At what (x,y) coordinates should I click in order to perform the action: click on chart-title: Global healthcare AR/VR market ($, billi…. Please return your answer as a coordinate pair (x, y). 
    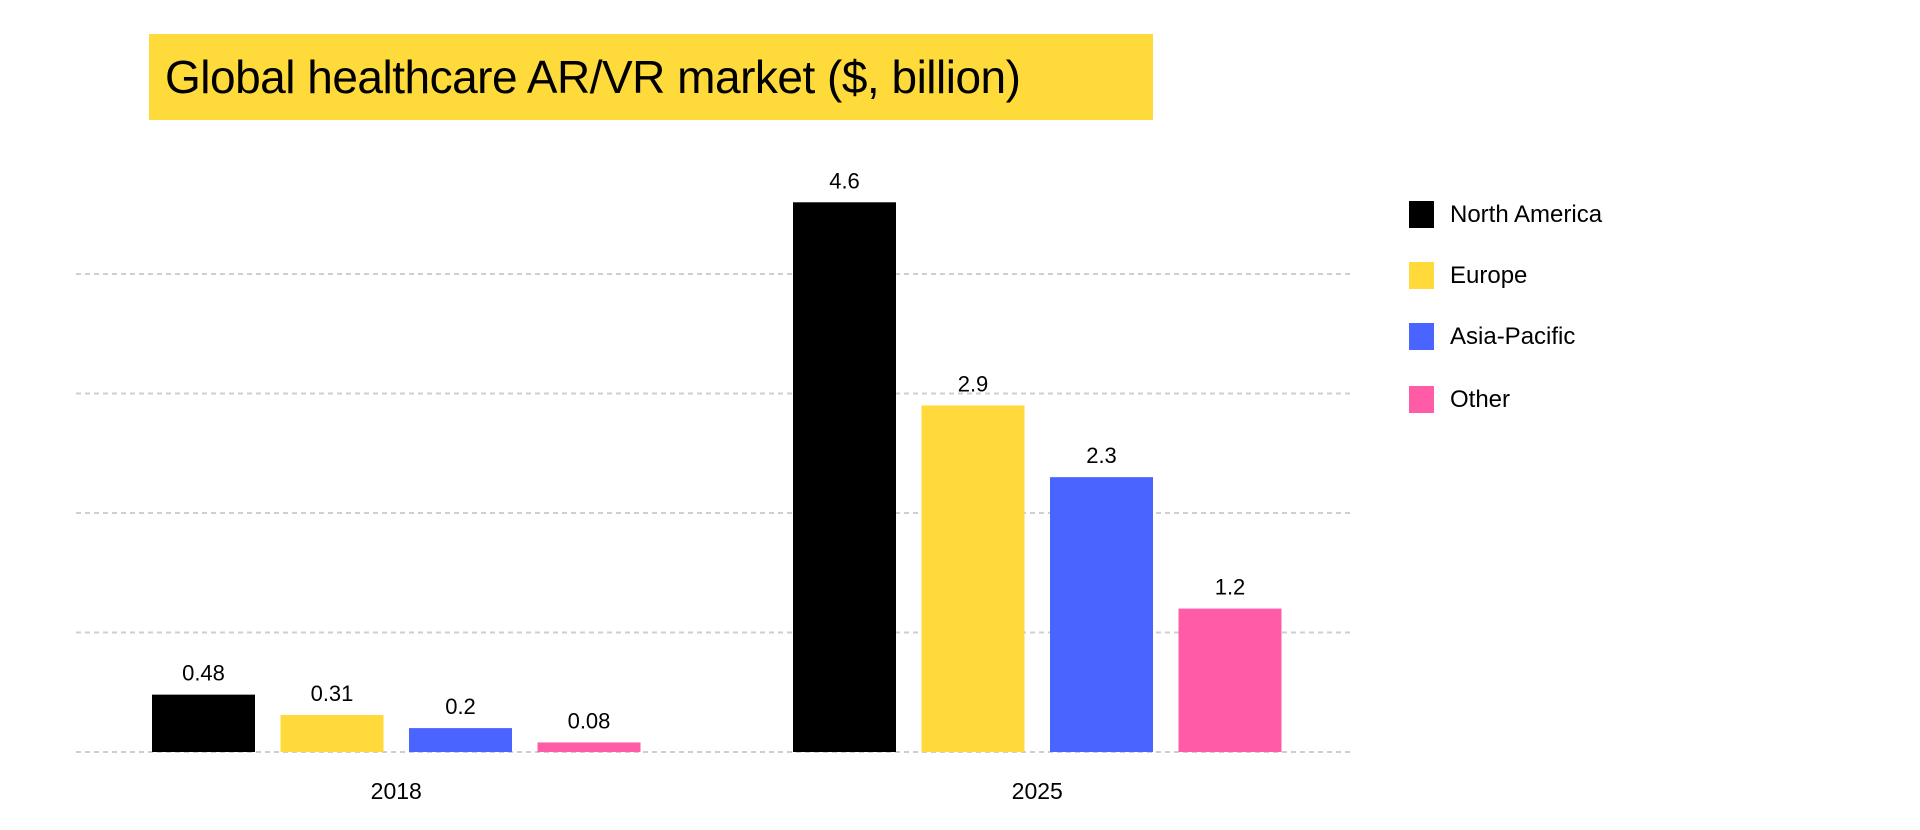
    Looking at the image, I should click on (593, 77).